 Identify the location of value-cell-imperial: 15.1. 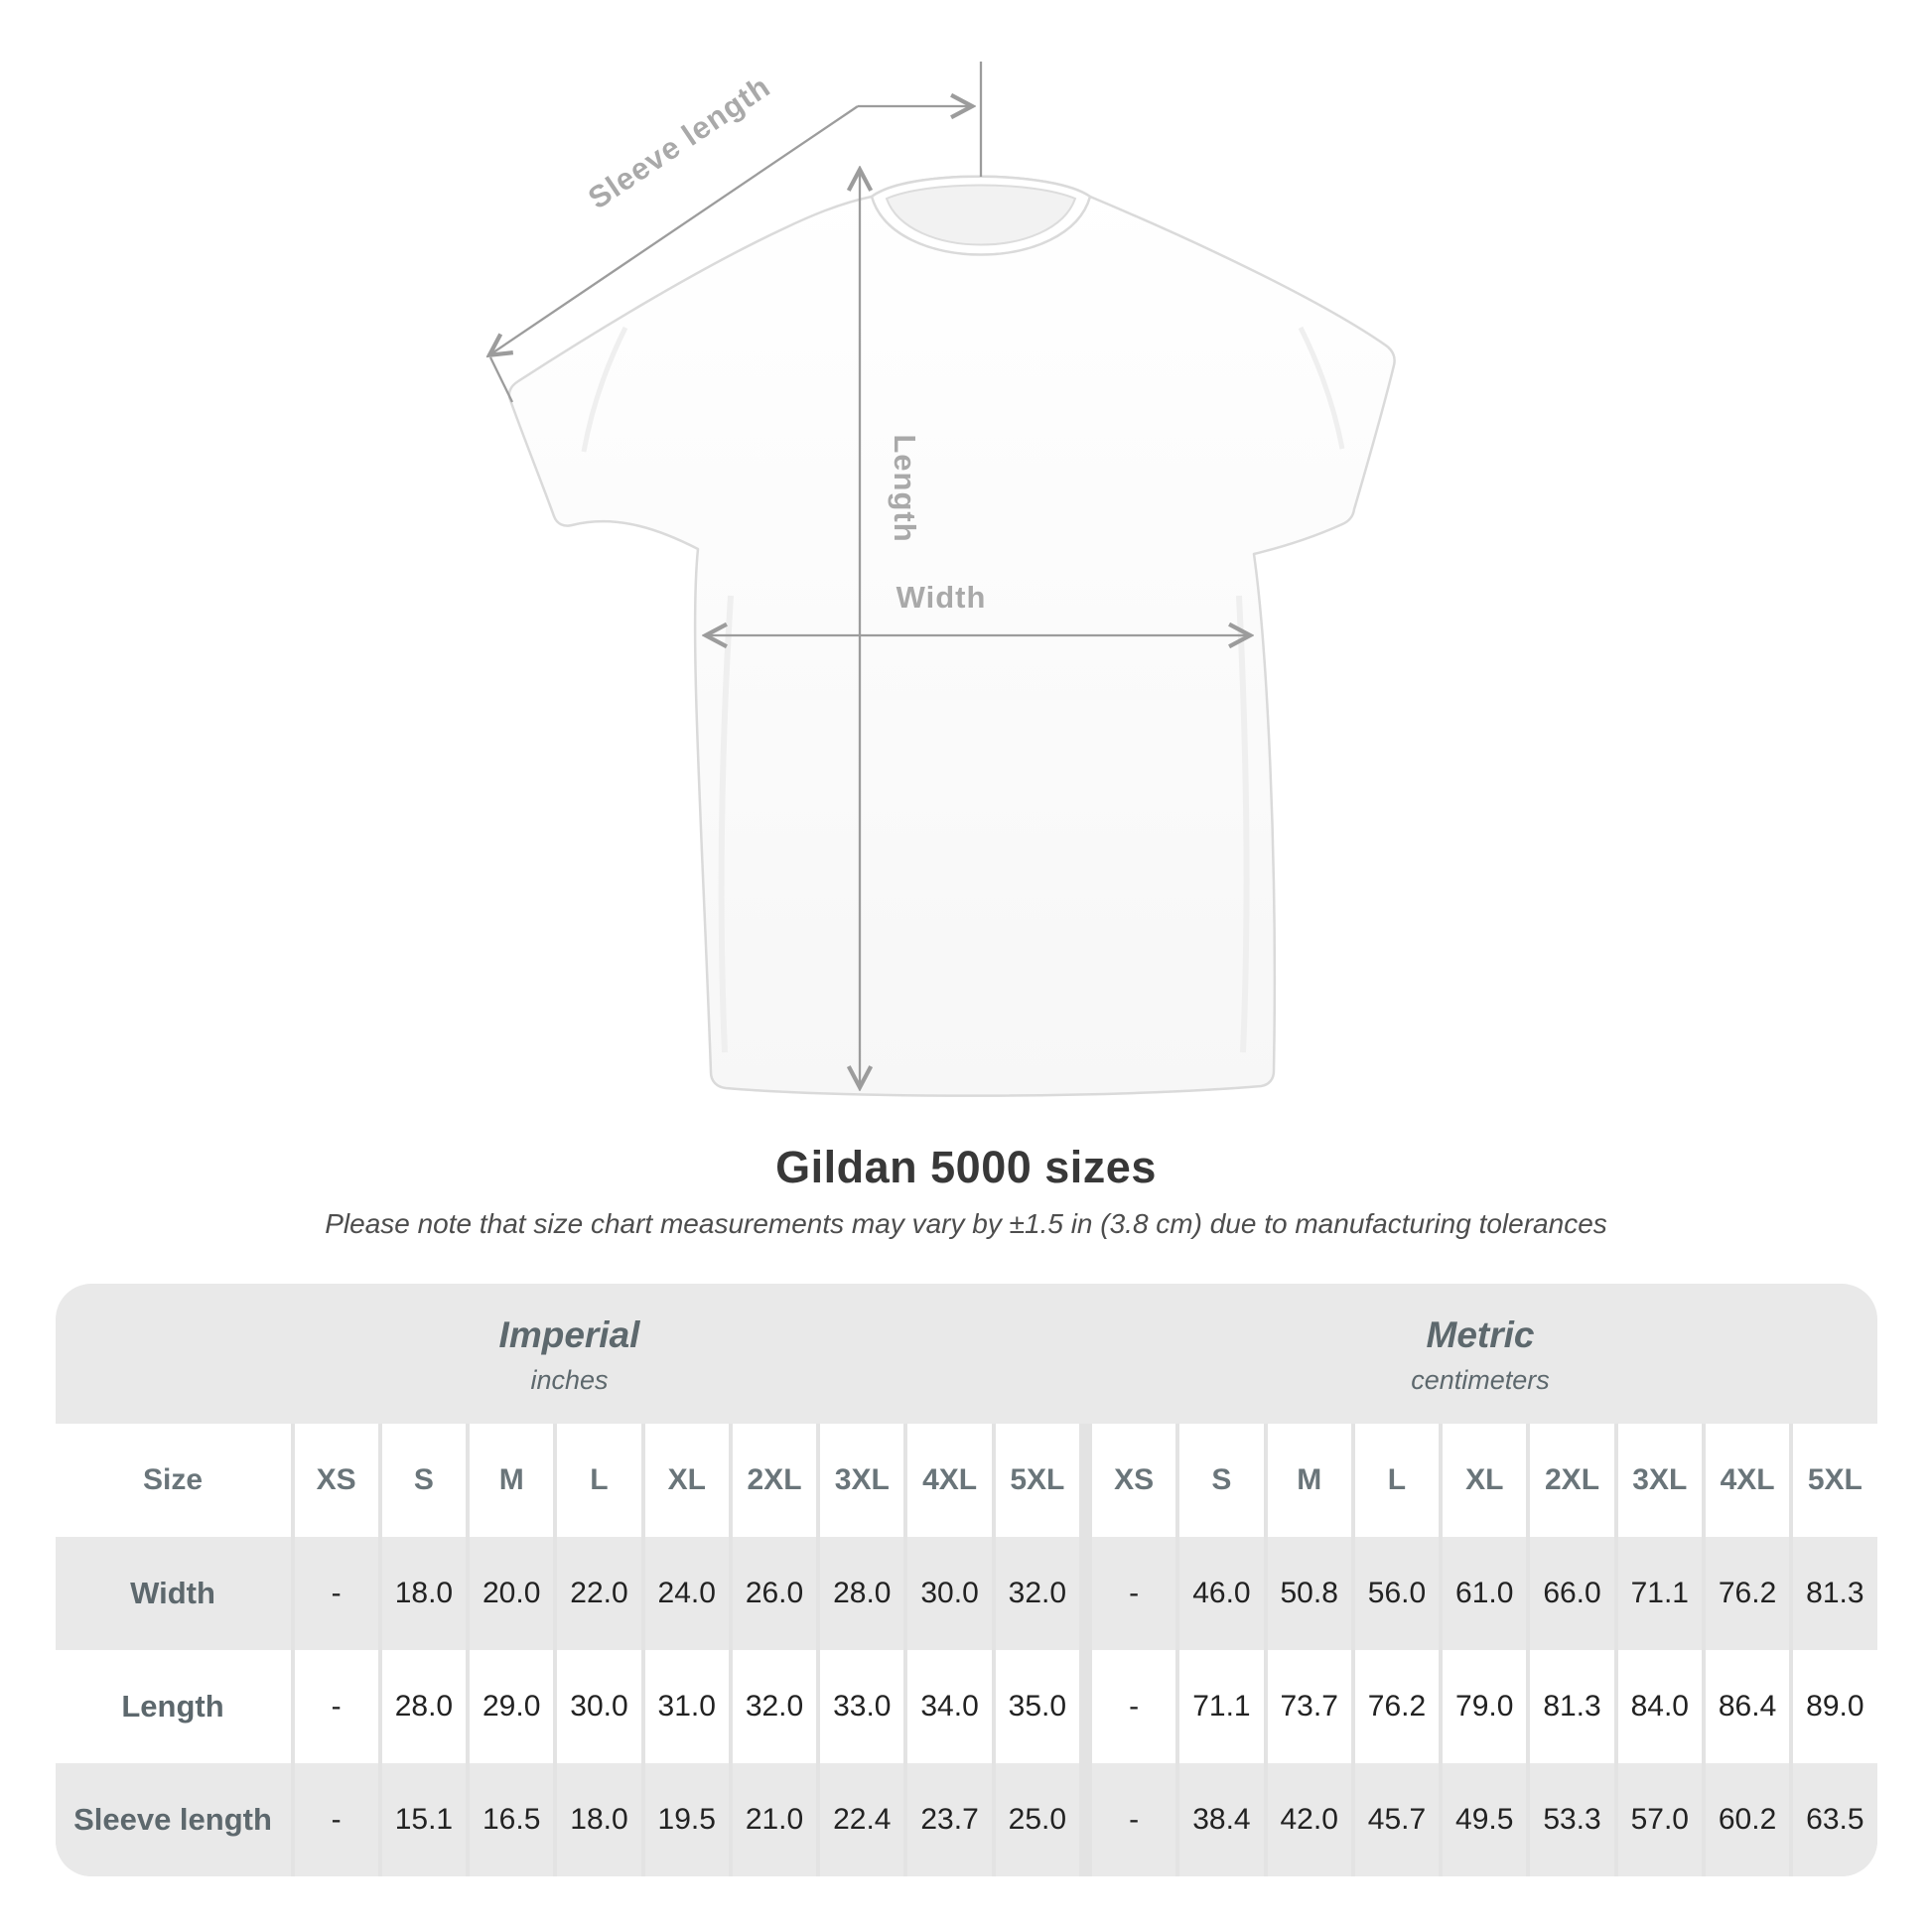
(424, 1820).